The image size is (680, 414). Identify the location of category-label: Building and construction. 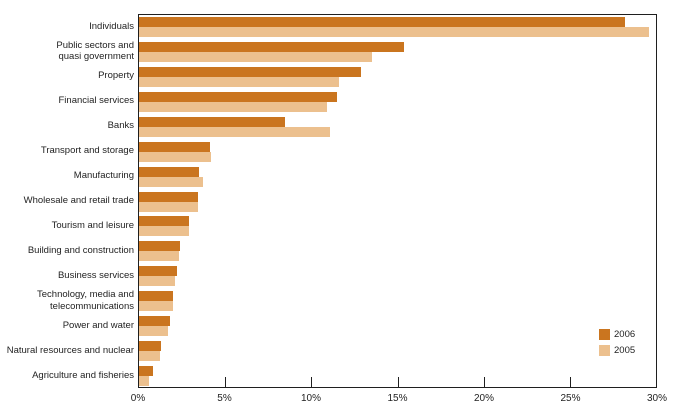
(80, 250).